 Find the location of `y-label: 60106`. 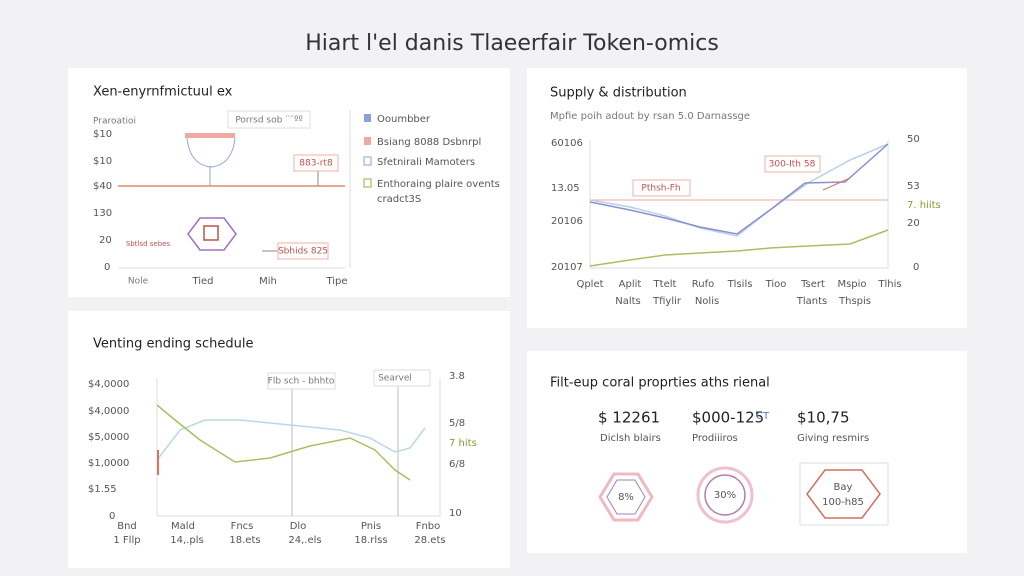

y-label: 60106 is located at coordinates (567, 143).